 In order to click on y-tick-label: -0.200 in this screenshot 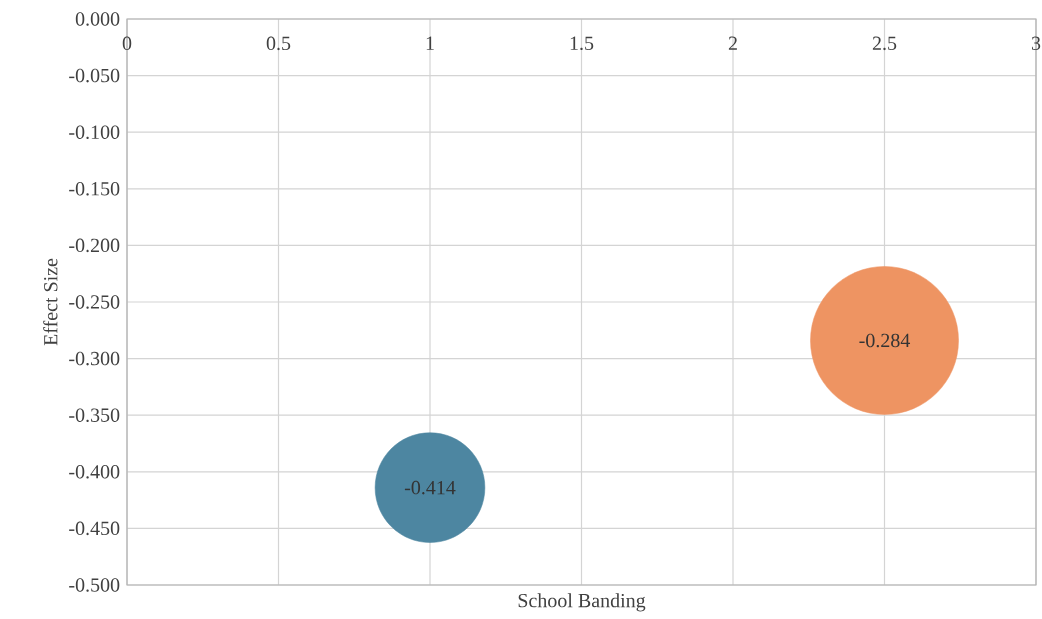, I will do `click(94, 245)`.